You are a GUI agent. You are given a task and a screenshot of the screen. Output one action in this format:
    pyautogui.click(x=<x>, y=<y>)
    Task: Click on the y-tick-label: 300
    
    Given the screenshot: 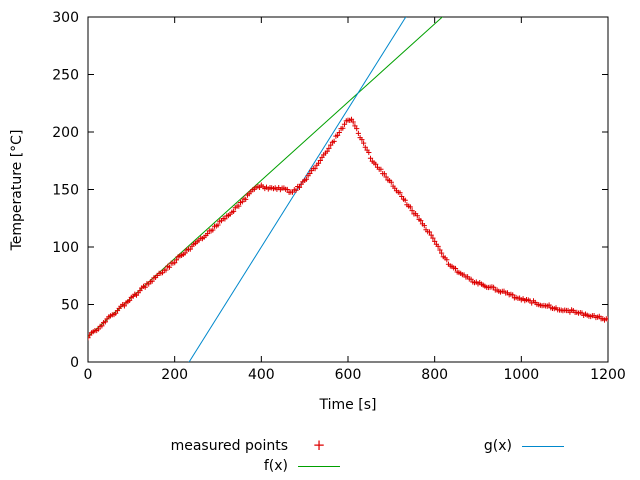 What is the action you would take?
    pyautogui.click(x=65, y=18)
    